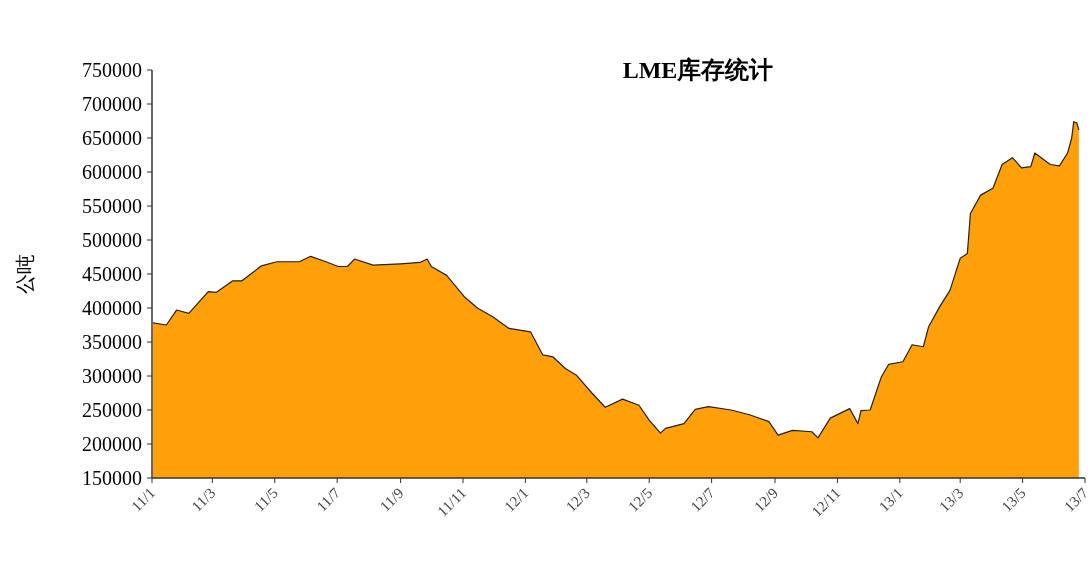 This screenshot has height=574, width=1090. Describe the element at coordinates (328, 499) in the screenshot. I see `x-tick-label: 11/7` at that location.